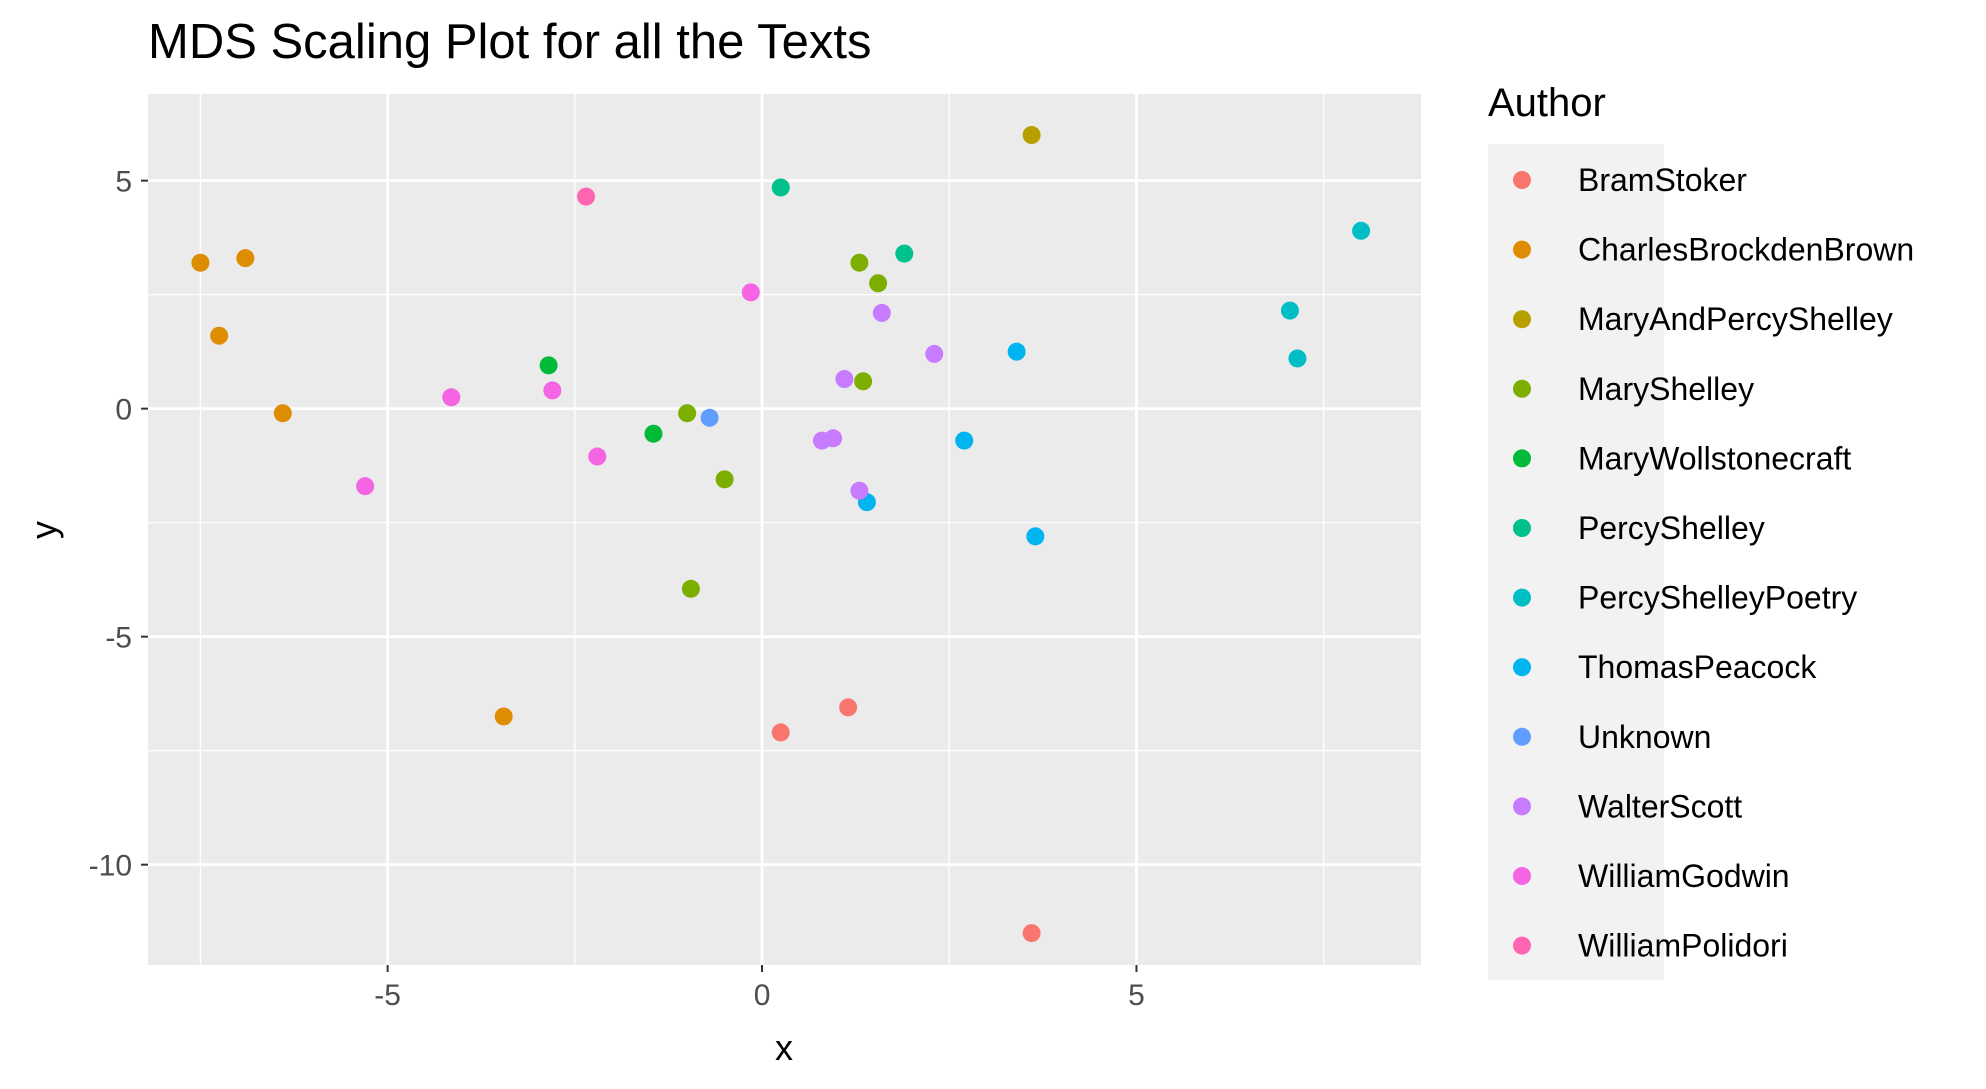  I want to click on x-axis-ticks: -5 0 5, so click(759, 988).